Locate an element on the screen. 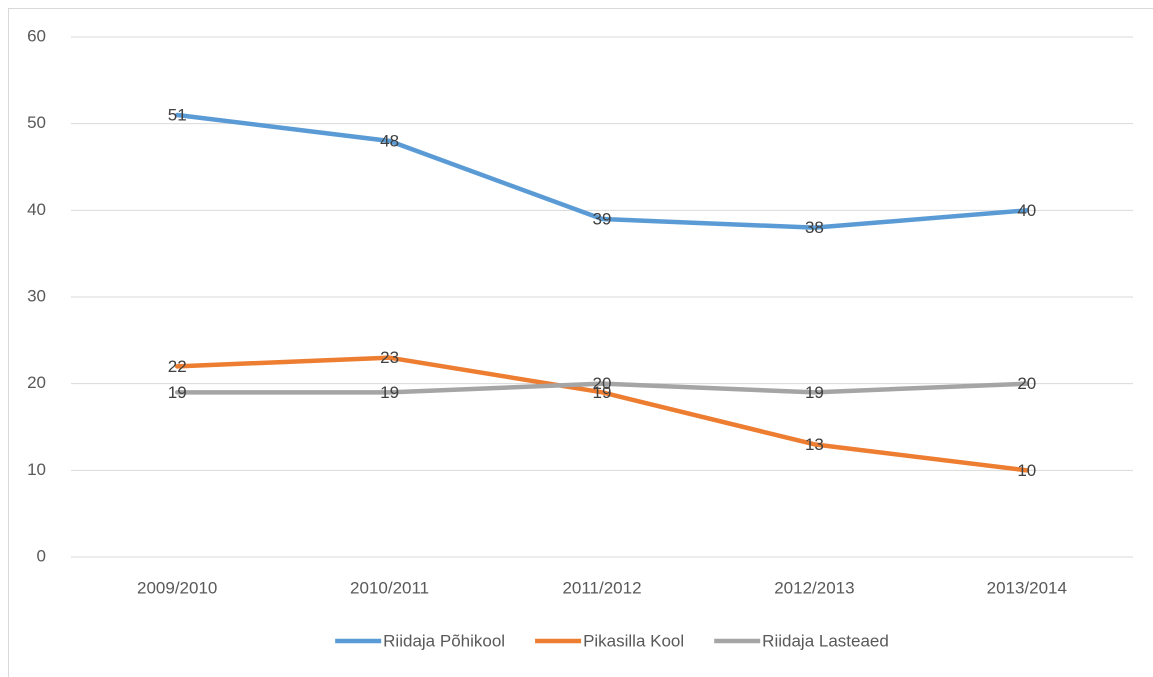  data-label: 22 is located at coordinates (177, 366).